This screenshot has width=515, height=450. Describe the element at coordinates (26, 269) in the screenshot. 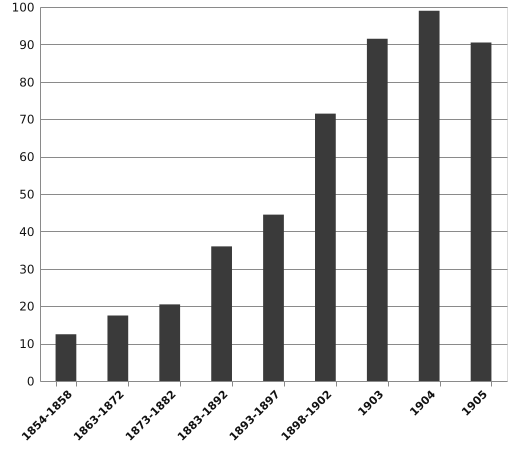

I see `y-tick-label: 30` at that location.